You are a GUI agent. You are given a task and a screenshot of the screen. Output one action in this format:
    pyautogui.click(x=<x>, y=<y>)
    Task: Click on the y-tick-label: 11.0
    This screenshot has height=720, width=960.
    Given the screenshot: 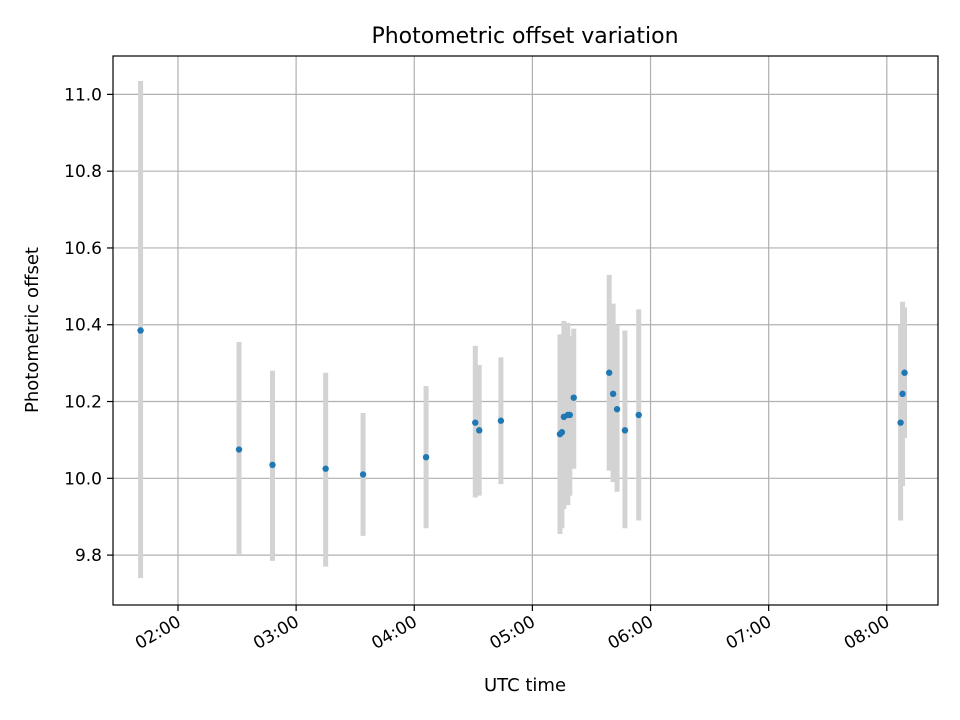 What is the action you would take?
    pyautogui.click(x=83, y=95)
    